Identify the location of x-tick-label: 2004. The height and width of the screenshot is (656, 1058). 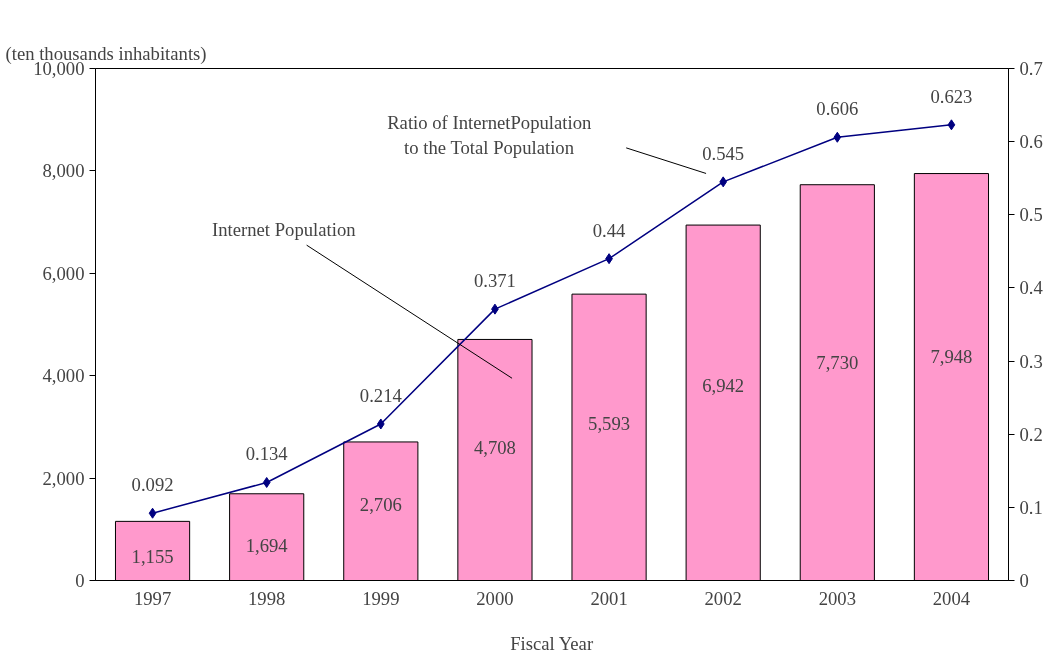
(951, 598).